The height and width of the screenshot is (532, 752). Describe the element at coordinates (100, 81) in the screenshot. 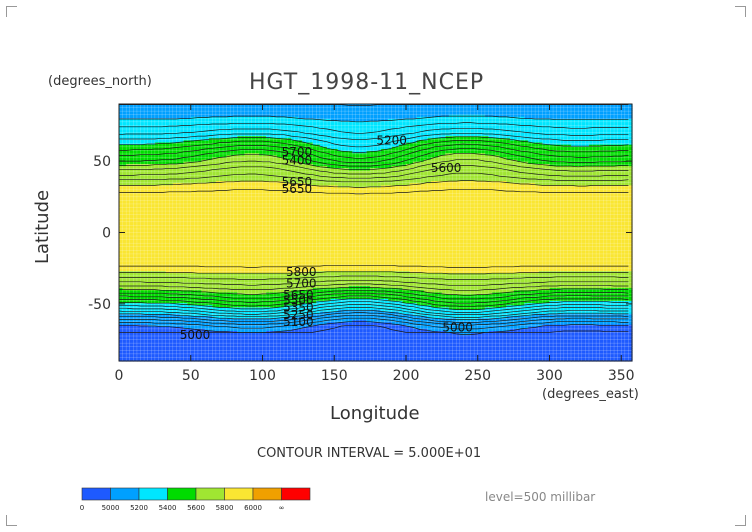

I see `y-units-label: (degrees_north)` at that location.